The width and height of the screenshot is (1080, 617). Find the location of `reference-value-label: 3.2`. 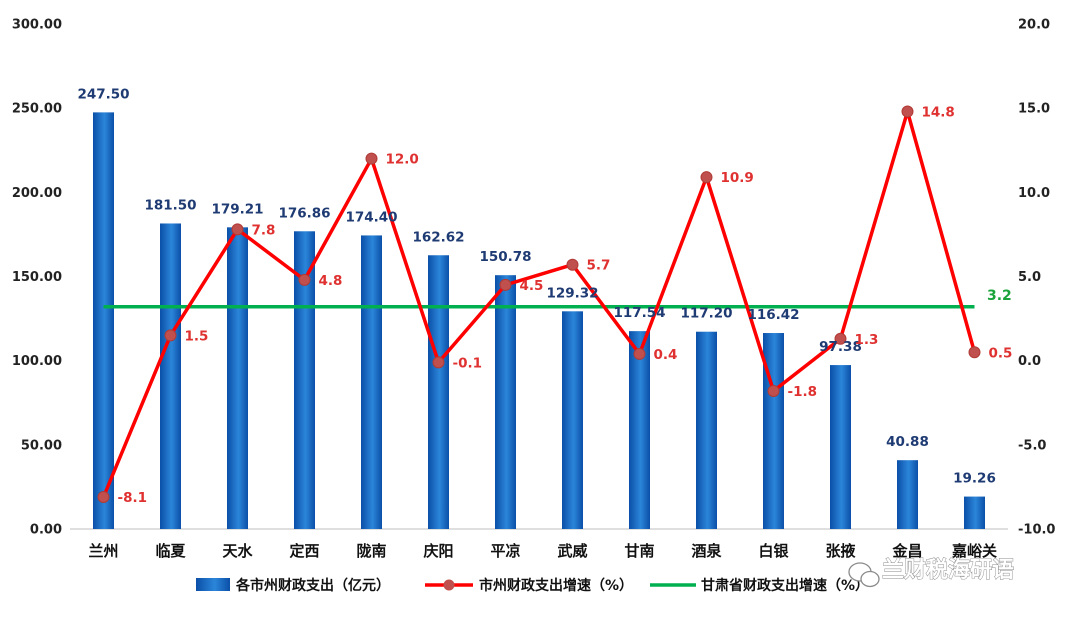

reference-value-label: 3.2 is located at coordinates (999, 296).